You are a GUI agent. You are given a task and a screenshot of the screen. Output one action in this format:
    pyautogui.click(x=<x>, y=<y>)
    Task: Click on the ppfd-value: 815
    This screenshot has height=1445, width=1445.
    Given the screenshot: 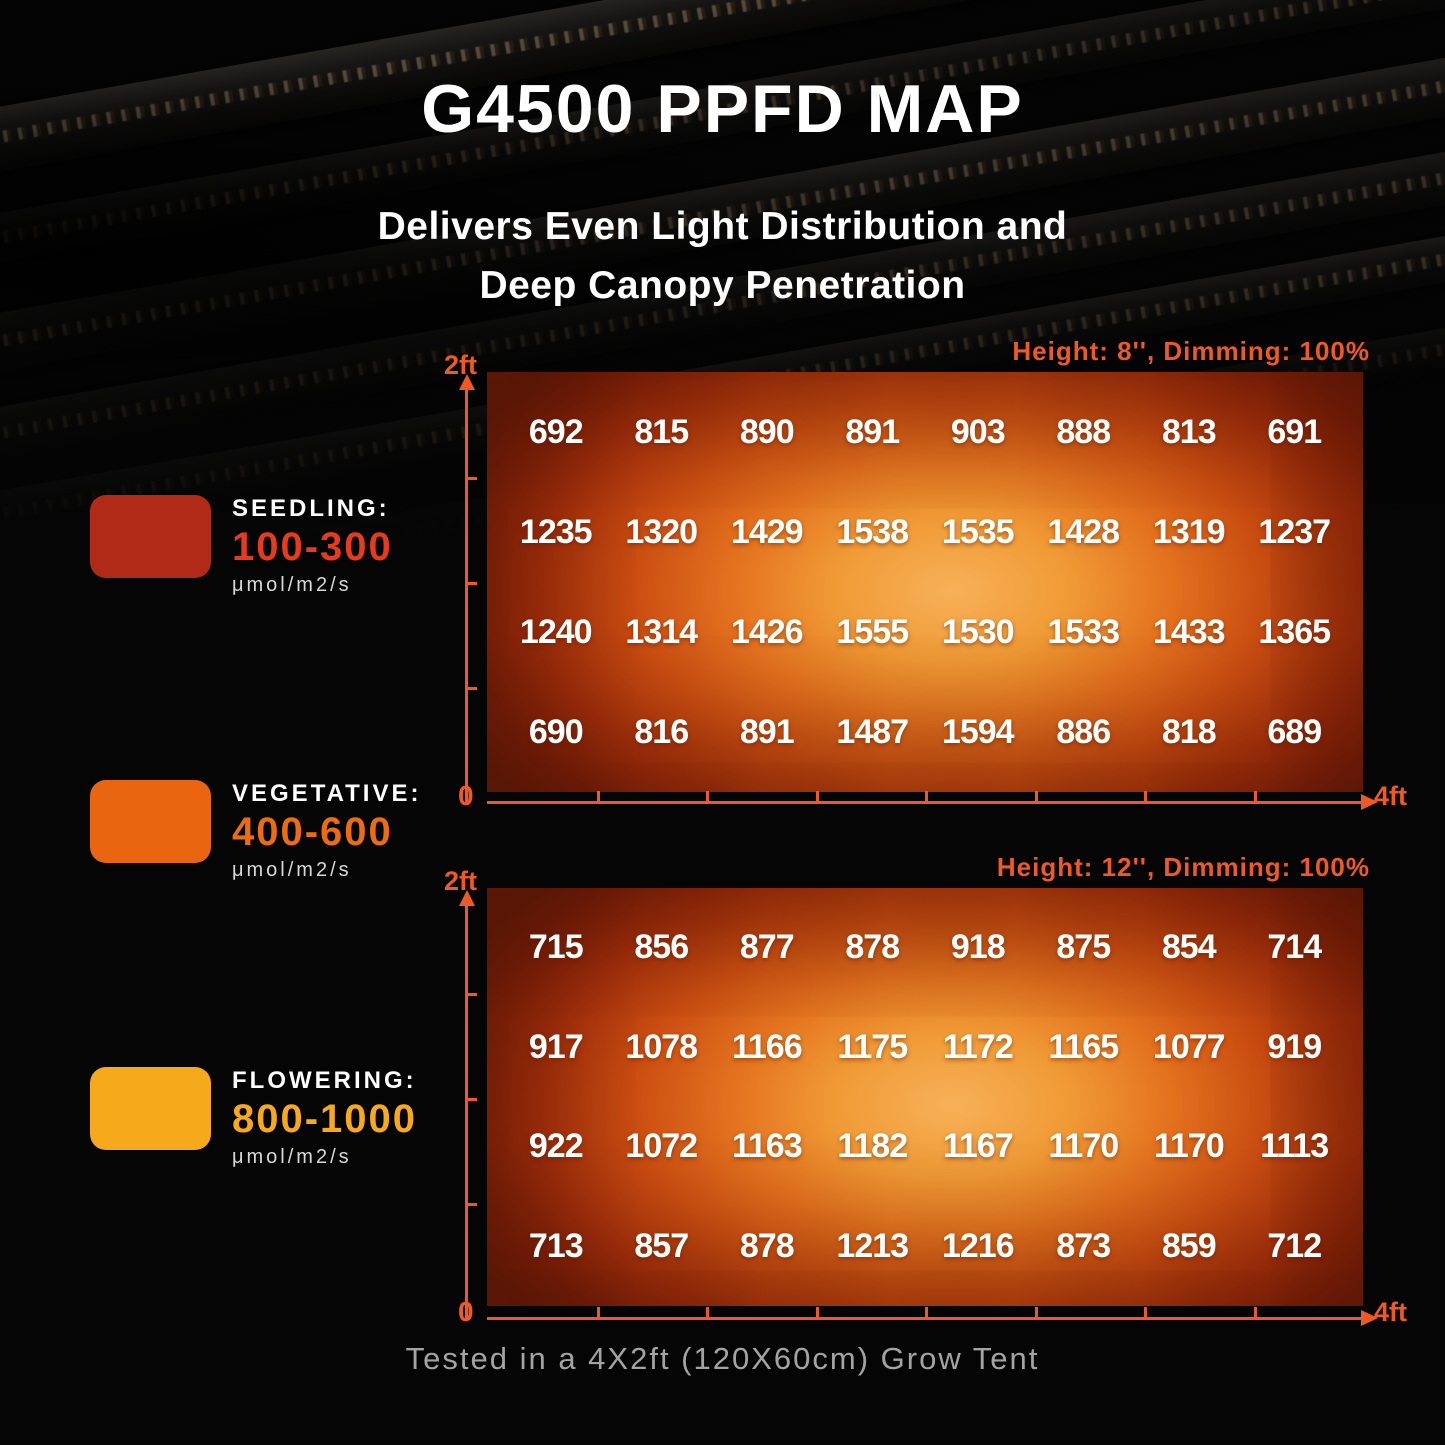 What is the action you would take?
    pyautogui.click(x=661, y=431)
    